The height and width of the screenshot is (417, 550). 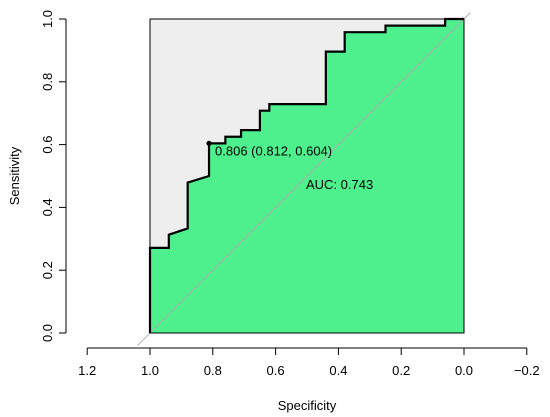 I want to click on x-tick-label: 0.8, so click(x=213, y=370).